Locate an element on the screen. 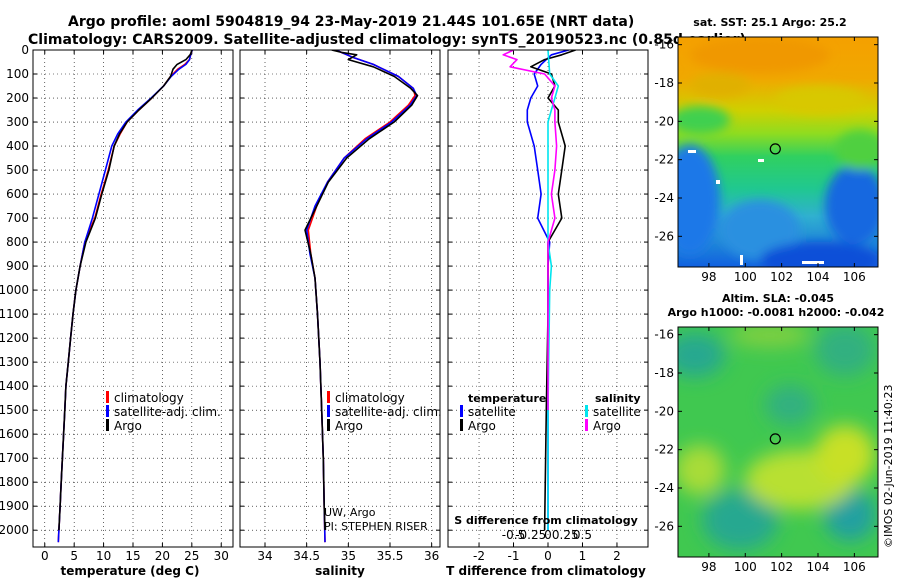 Image resolution: width=900 pixels, height=580 pixels. lon-tick-label: 102 is located at coordinates (781, 277).